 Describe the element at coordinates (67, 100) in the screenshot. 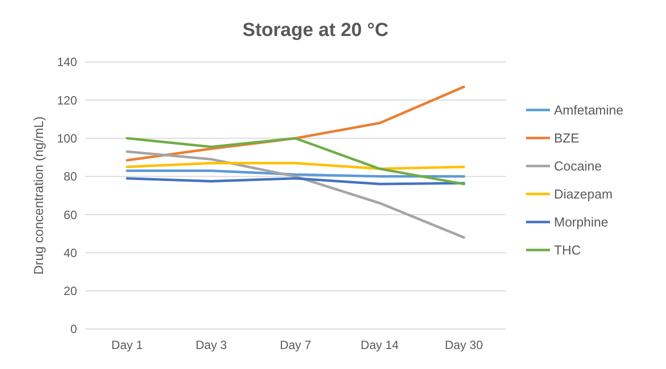

I see `y-tick-label: 120` at that location.